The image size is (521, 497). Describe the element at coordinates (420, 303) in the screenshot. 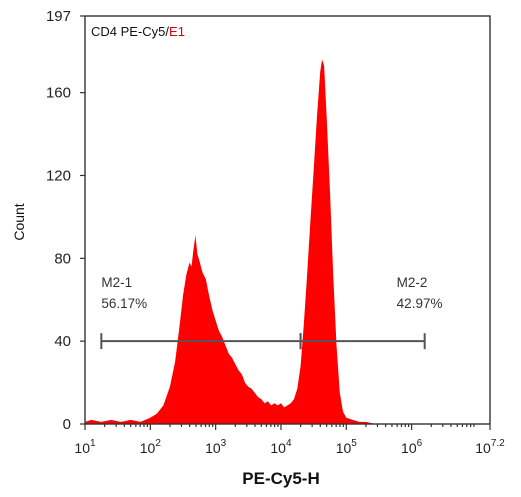

I see `gate-percent-label: 42.97%` at that location.